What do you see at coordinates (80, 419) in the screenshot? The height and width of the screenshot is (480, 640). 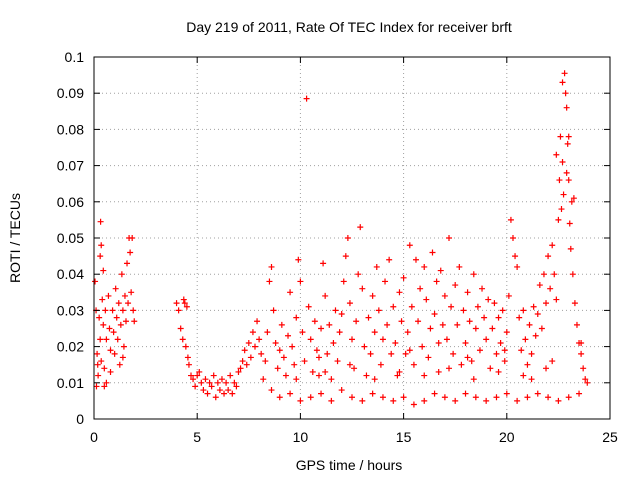 I see `y-tick-label: 0` at bounding box center [80, 419].